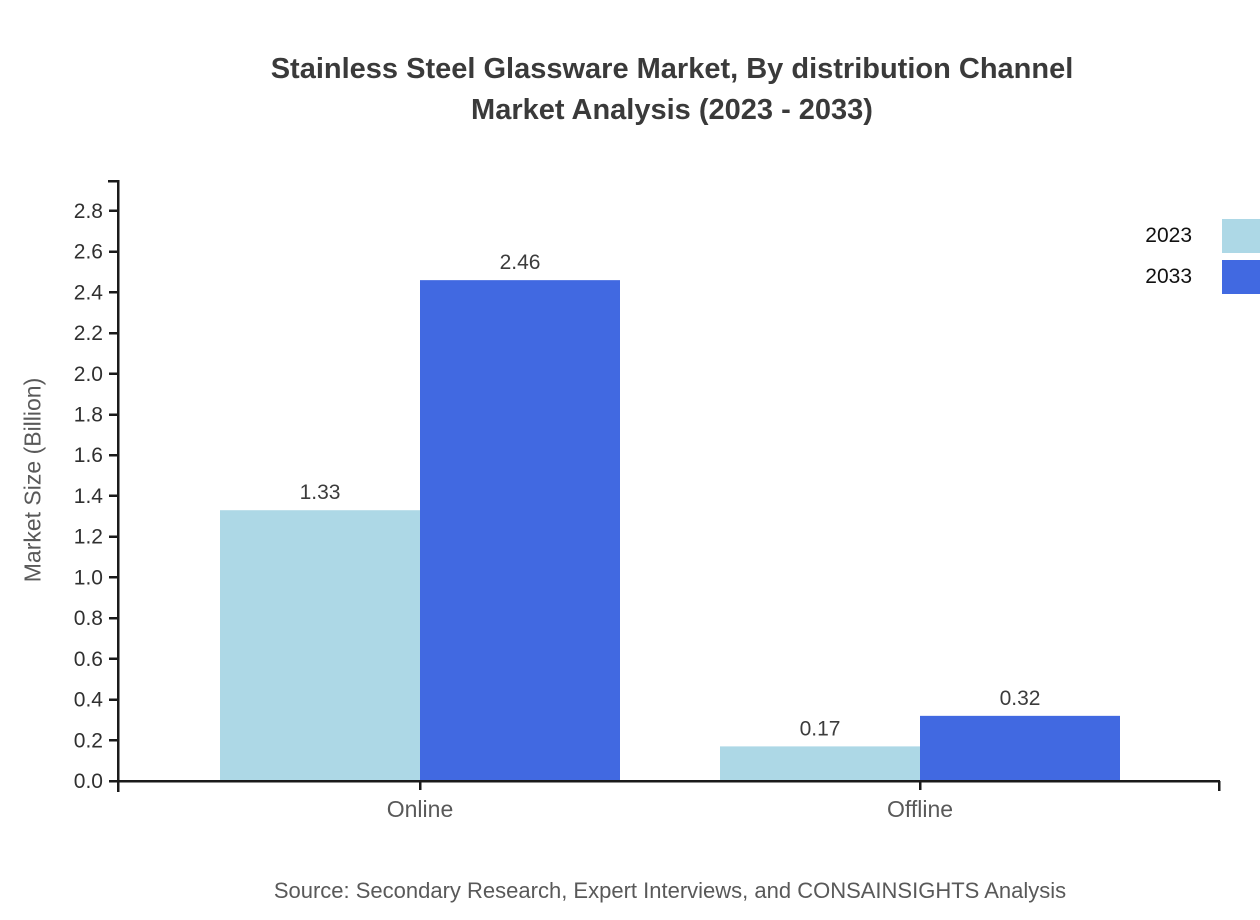 The height and width of the screenshot is (920, 1260). Describe the element at coordinates (88, 740) in the screenshot. I see `y-tick-label: 0.2` at that location.